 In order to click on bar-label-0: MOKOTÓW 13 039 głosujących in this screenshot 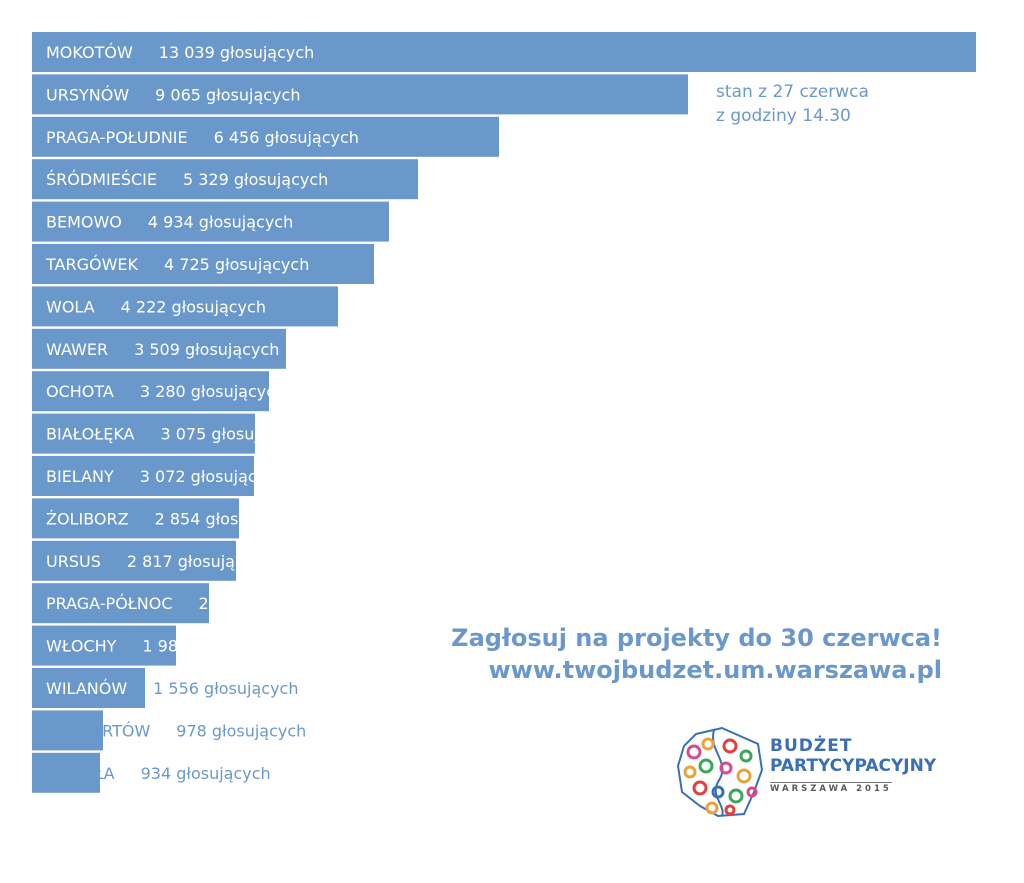, I will do `click(180, 52)`.